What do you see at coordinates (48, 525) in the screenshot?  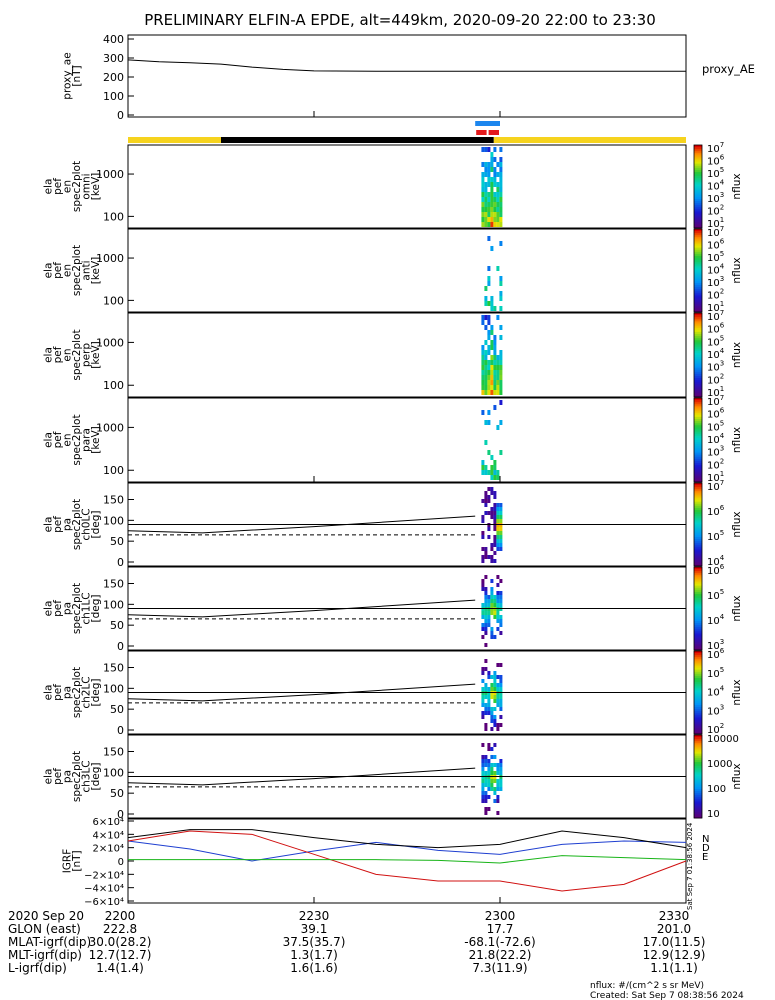 I see `pa-ch0LC-label-0: ela` at bounding box center [48, 525].